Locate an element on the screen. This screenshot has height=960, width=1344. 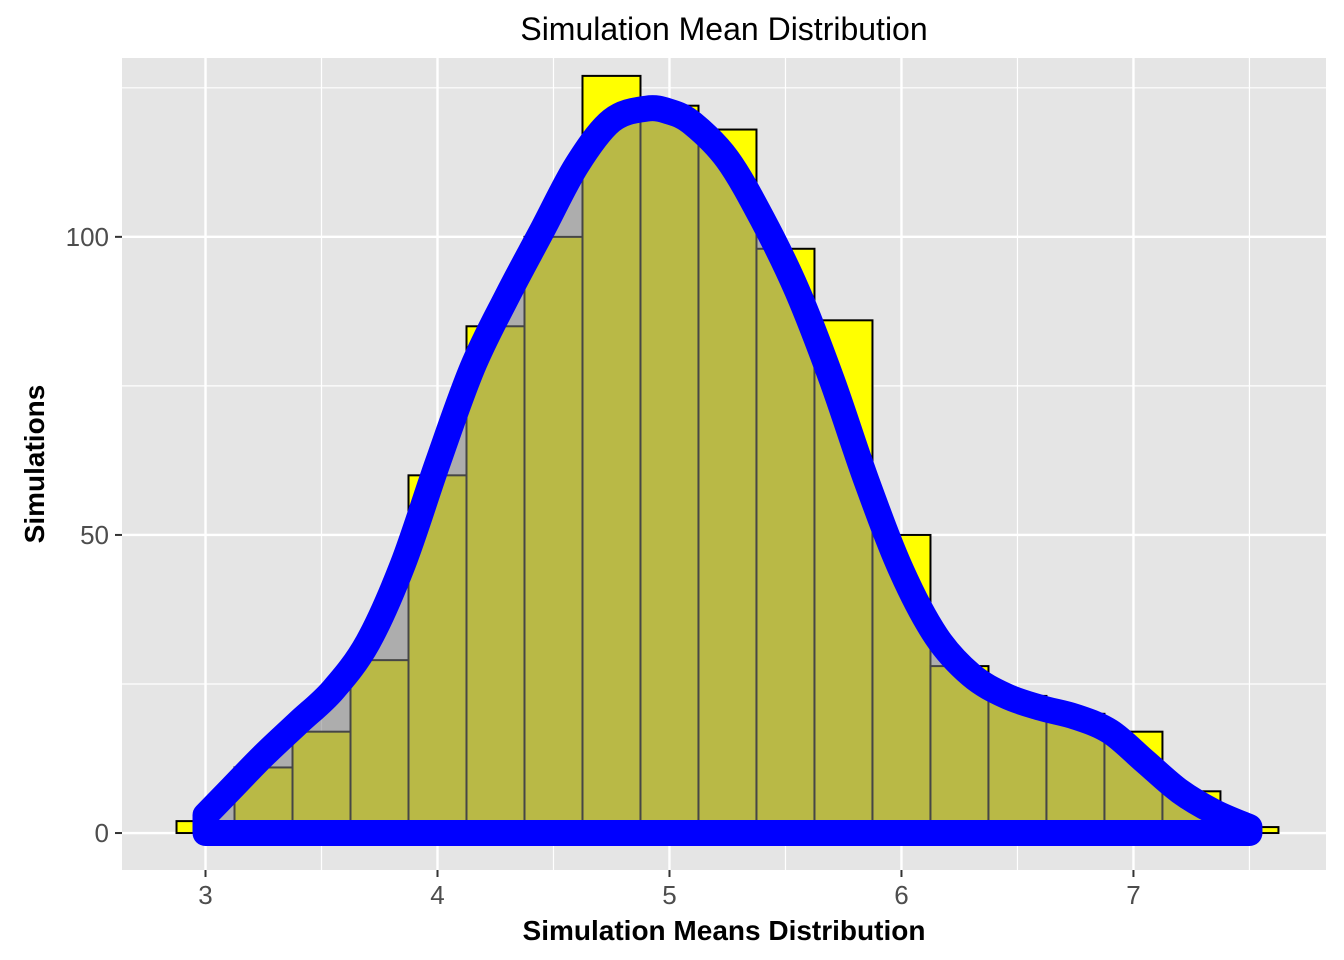
y-tick-label: 100 is located at coordinates (87, 237).